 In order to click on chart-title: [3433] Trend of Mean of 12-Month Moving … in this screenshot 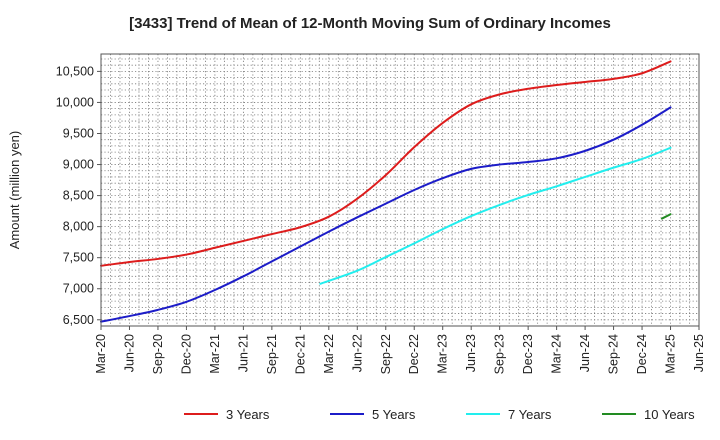, I will do `click(370, 23)`.